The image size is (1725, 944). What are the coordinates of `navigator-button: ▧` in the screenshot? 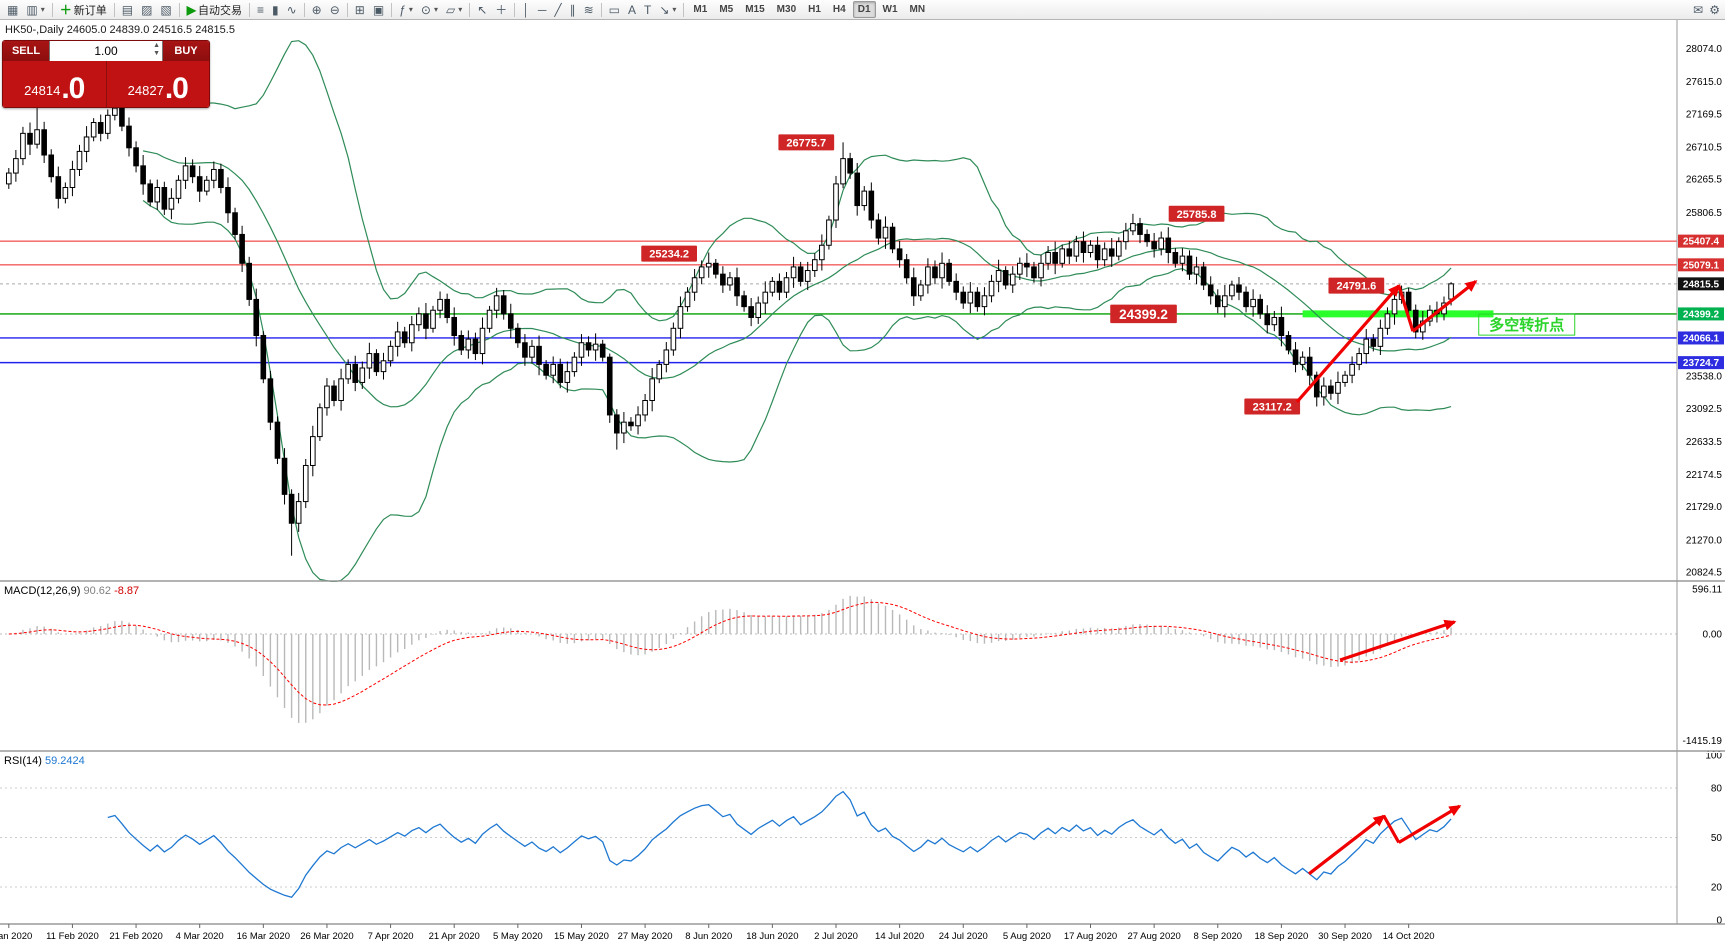 It's located at (165, 9).